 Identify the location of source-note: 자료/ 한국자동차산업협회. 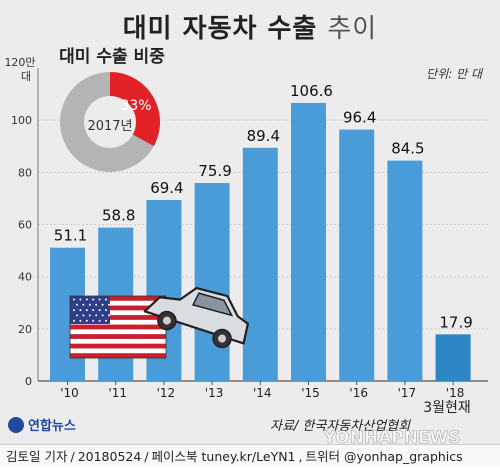
(340, 426).